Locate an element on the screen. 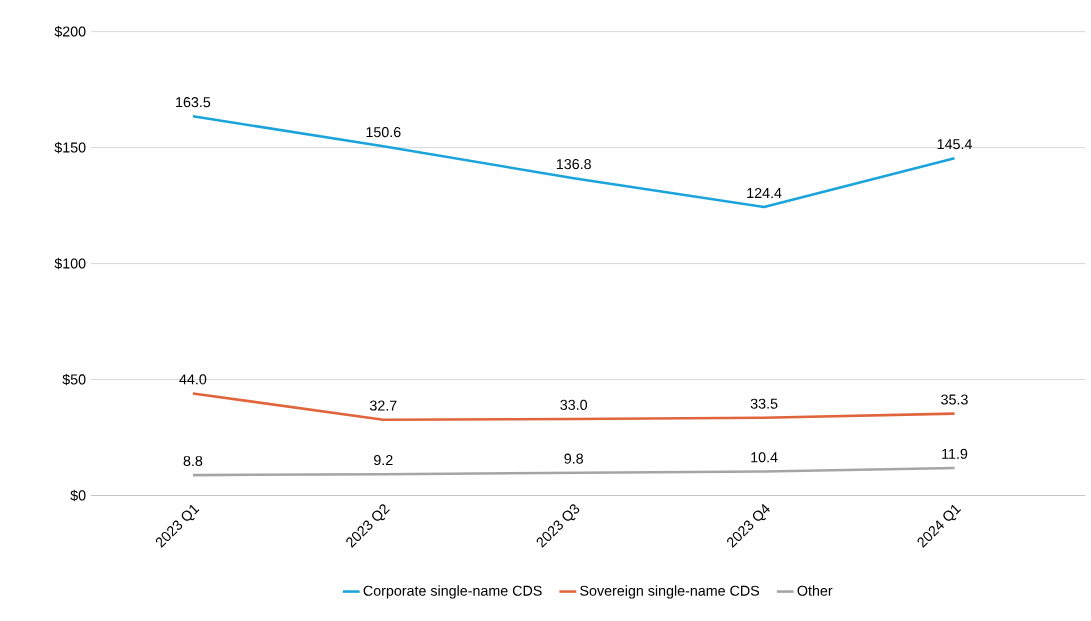 This screenshot has height=621, width=1091. data-label: 150.6 is located at coordinates (383, 132).